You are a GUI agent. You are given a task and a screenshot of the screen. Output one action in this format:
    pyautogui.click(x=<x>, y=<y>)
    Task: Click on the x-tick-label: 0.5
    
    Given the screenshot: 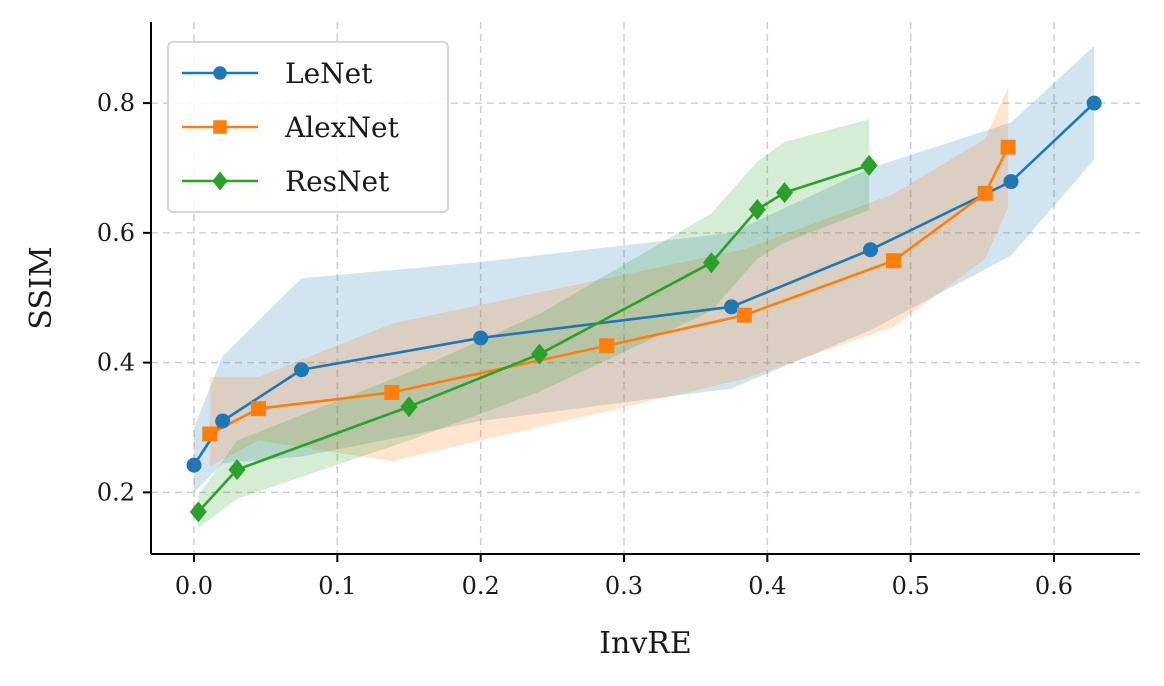 What is the action you would take?
    pyautogui.click(x=911, y=586)
    